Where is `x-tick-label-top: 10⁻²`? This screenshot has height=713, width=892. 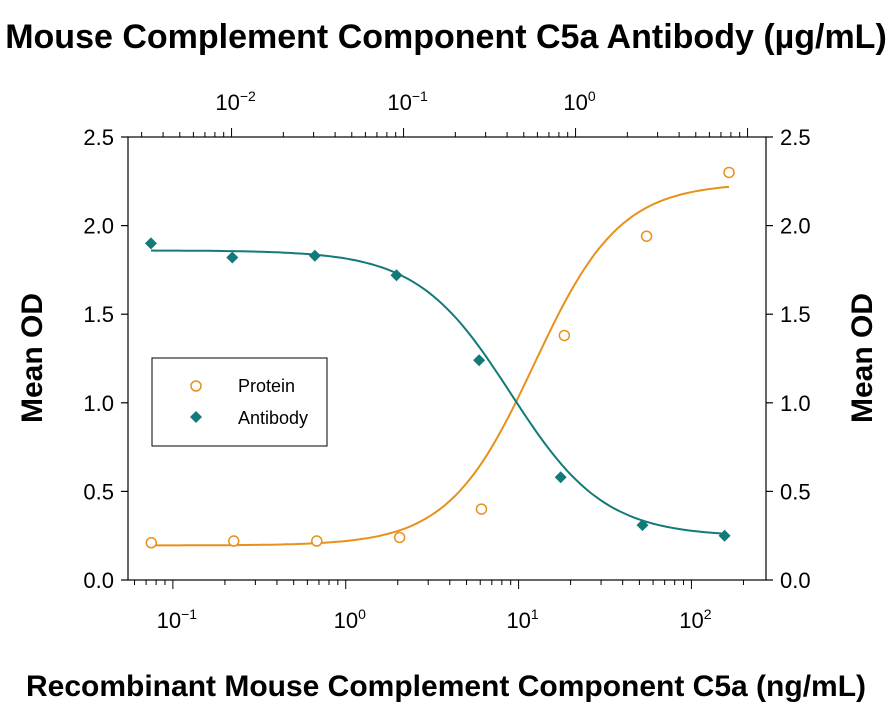 x-tick-label-top: 10⁻² is located at coordinates (235, 101).